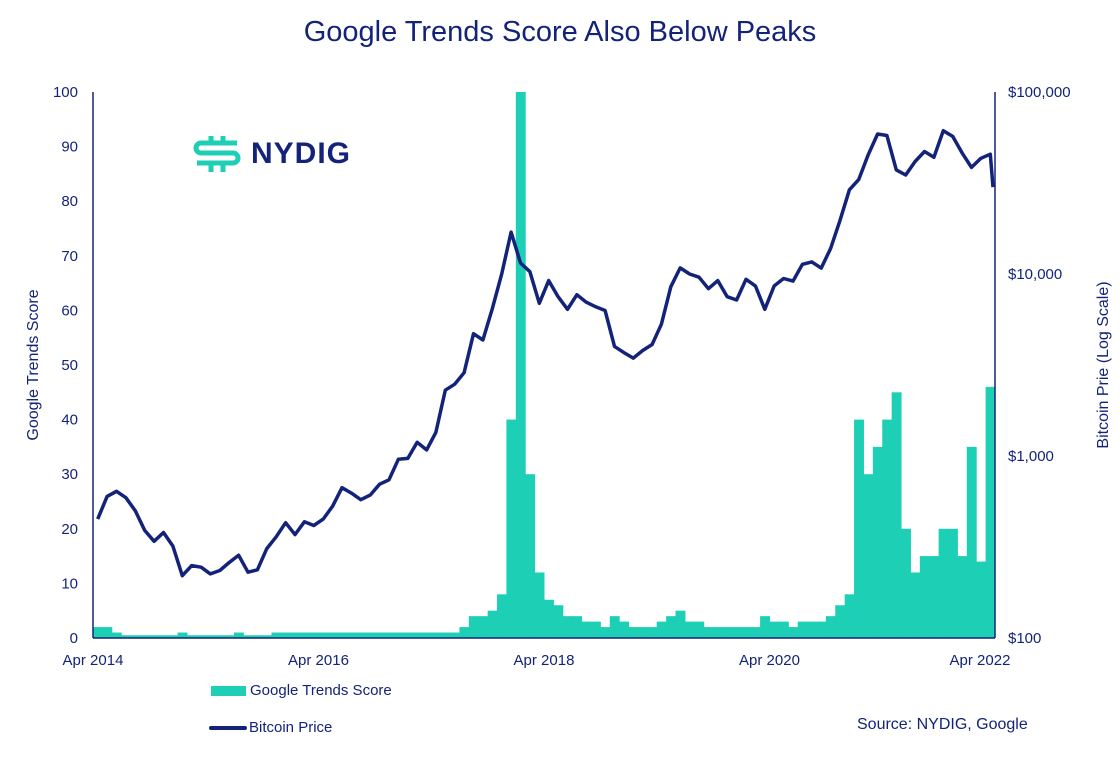  I want to click on x-tick-label: Apr 2014, so click(93, 660).